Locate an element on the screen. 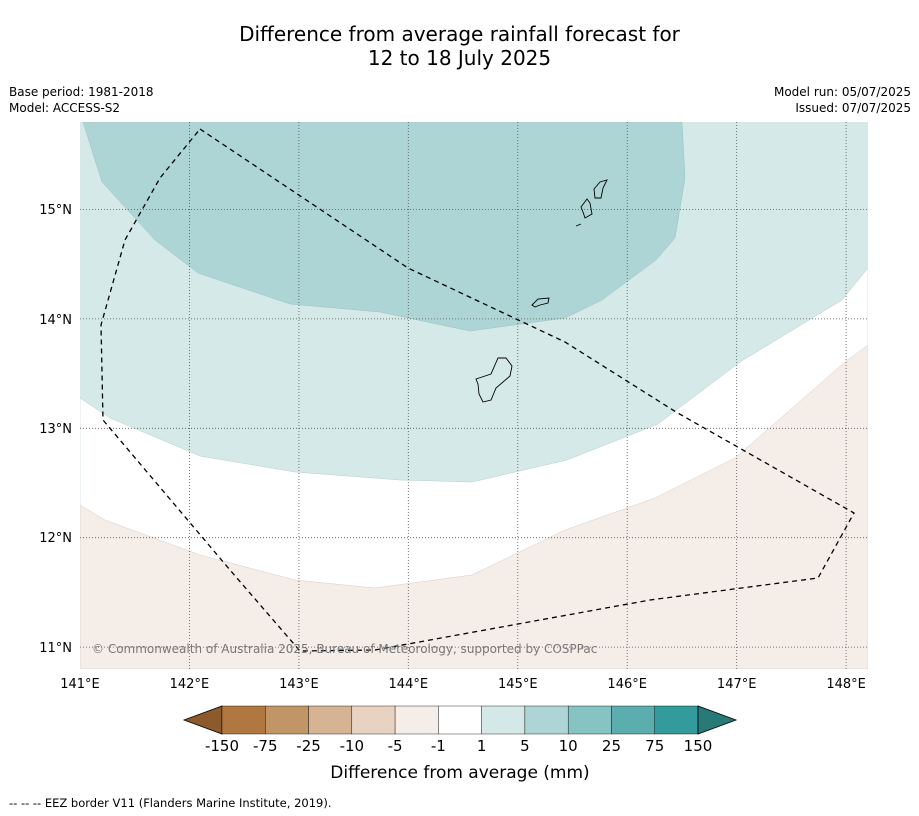 This screenshot has height=816, width=919. lon-tick-141: 141°E is located at coordinates (80, 684).